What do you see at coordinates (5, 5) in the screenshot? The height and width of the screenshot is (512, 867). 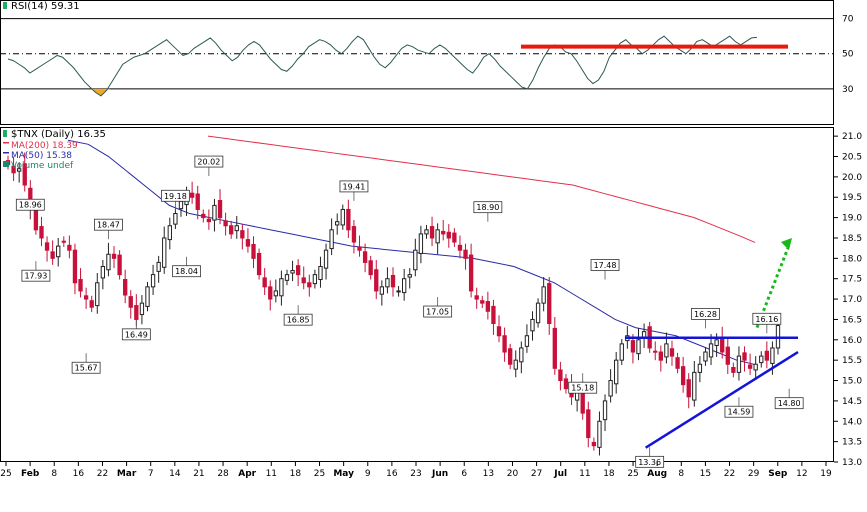 I see `rsi-icon` at bounding box center [5, 5].